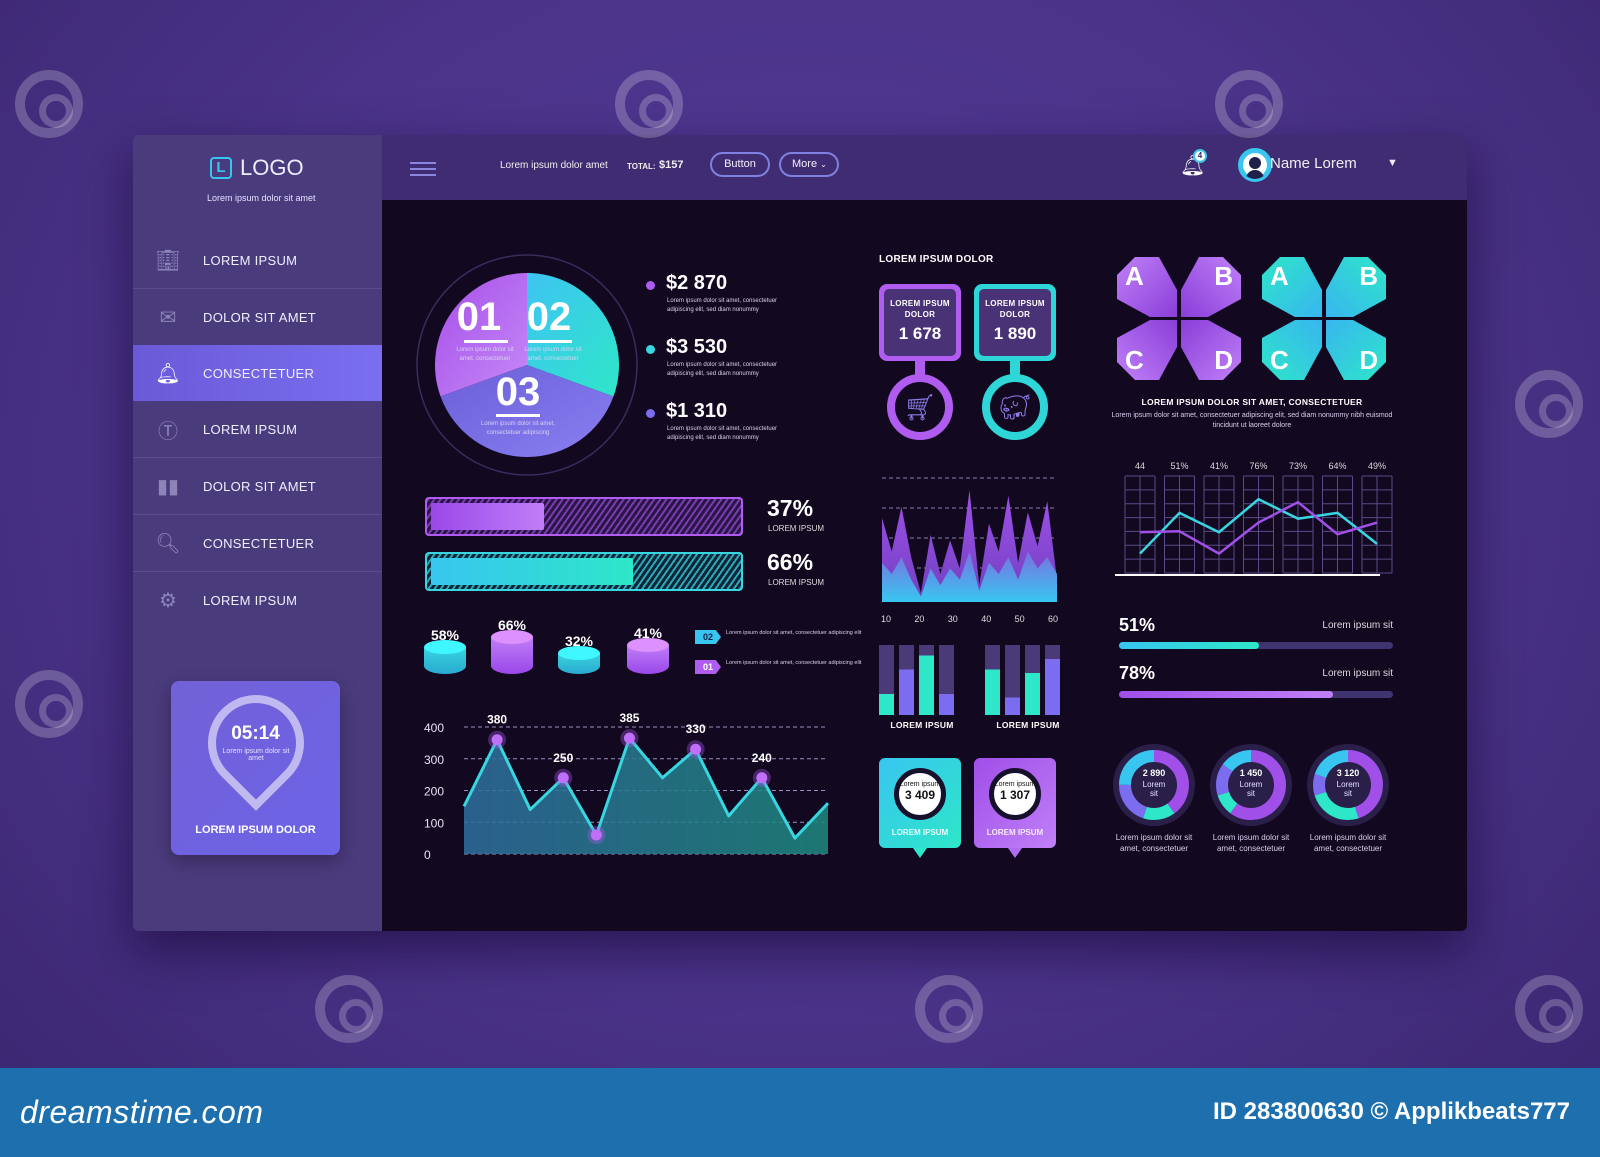  I want to click on user-name: Name Lorem, so click(1313, 163).